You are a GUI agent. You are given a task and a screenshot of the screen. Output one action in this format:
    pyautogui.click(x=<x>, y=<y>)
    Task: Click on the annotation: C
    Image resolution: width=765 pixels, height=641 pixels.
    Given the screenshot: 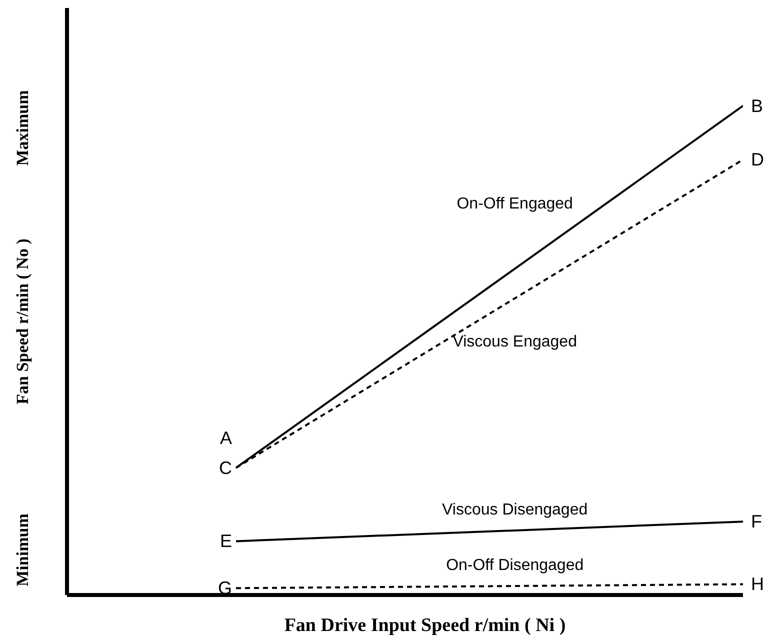 What is the action you would take?
    pyautogui.click(x=225, y=468)
    